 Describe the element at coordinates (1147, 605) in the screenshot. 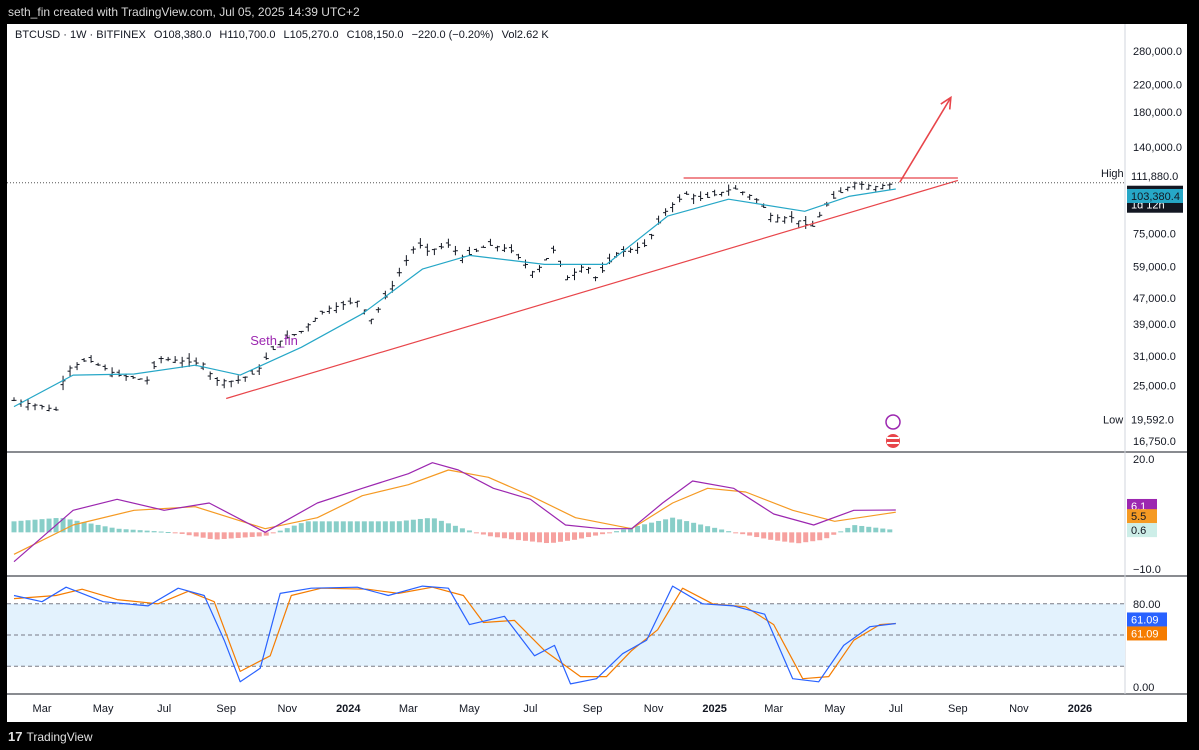

I see `stoch-tick-label: 80.00` at that location.